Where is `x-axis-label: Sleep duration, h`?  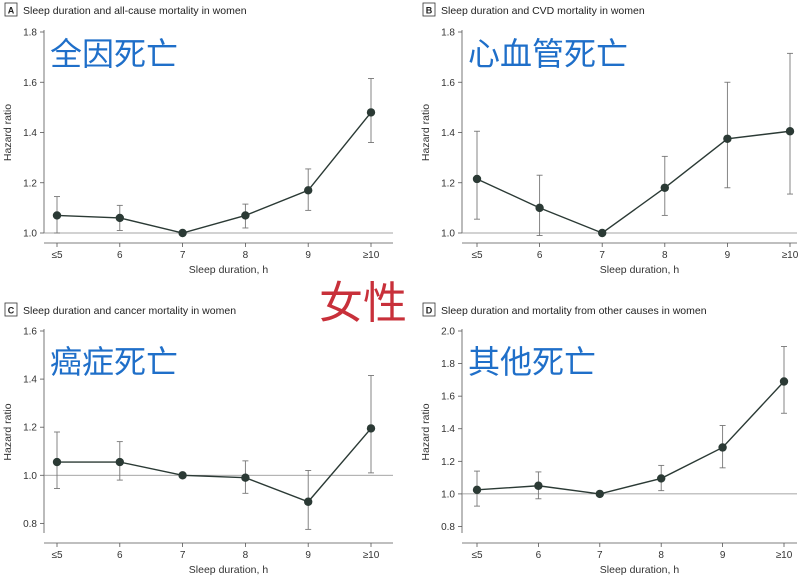
x-axis-label: Sleep duration, h is located at coordinates (229, 270).